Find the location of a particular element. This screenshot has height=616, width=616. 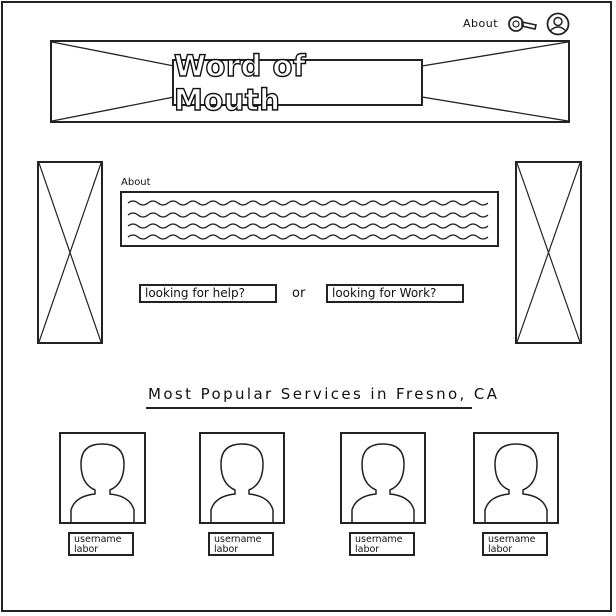

looking-for-work-button: looking for Work? is located at coordinates (395, 293).